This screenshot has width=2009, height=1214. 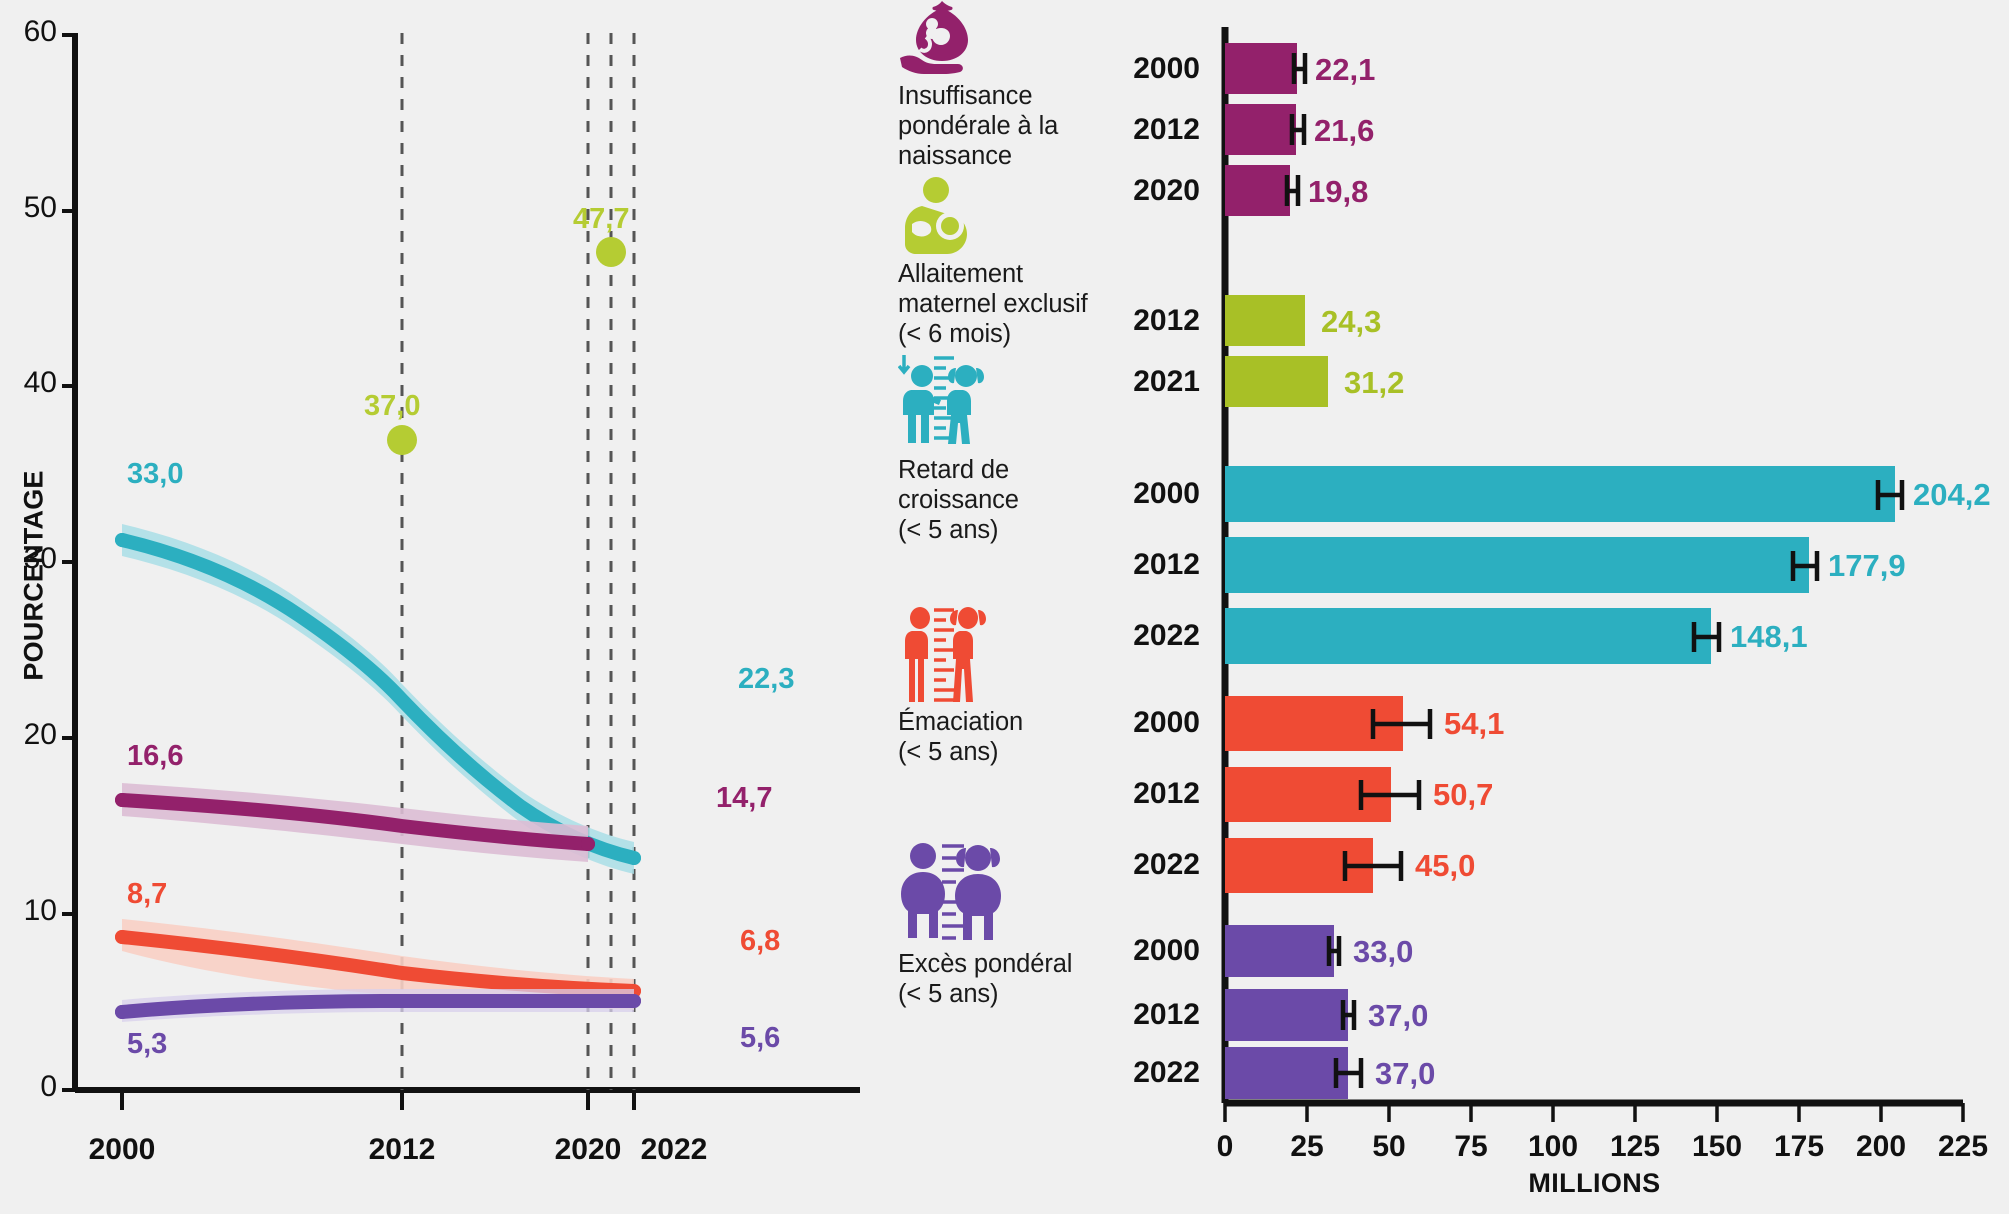 What do you see at coordinates (1387, 795) in the screenshot?
I see `errorbars-wasting` at bounding box center [1387, 795].